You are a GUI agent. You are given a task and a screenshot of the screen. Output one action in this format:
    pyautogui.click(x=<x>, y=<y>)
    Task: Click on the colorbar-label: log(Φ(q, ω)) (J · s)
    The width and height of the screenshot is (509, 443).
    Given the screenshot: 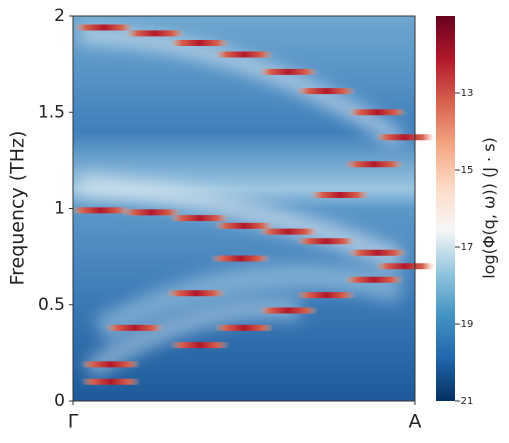 What is the action you would take?
    pyautogui.click(x=489, y=208)
    